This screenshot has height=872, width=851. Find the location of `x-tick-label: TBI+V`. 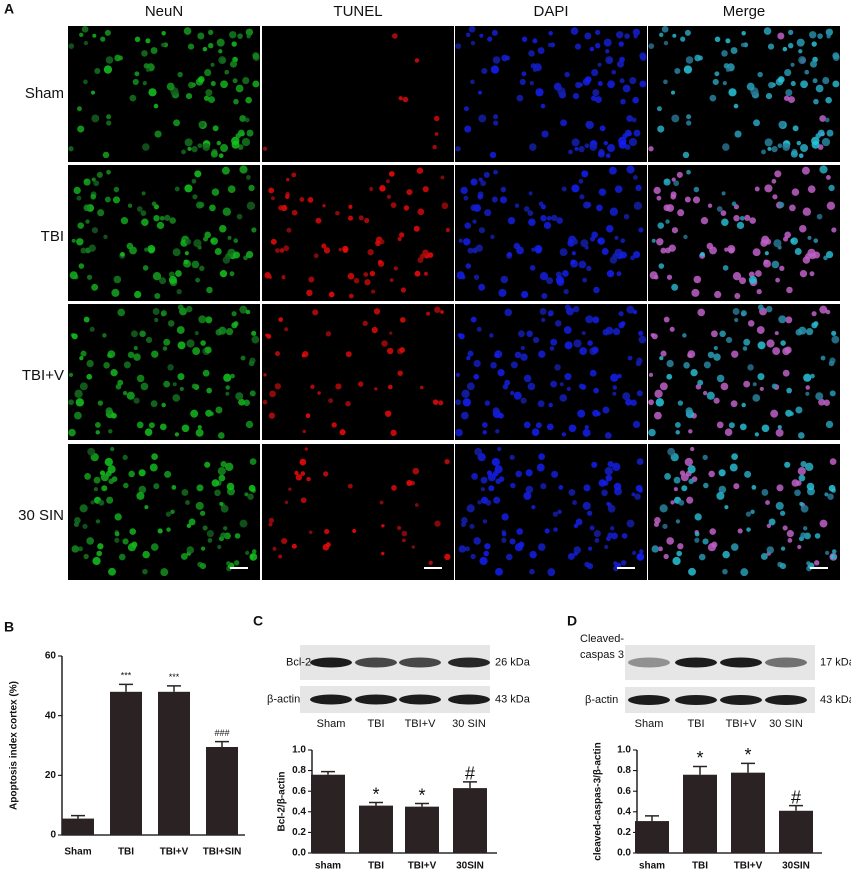

x-tick-label: TBI+V is located at coordinates (748, 866).